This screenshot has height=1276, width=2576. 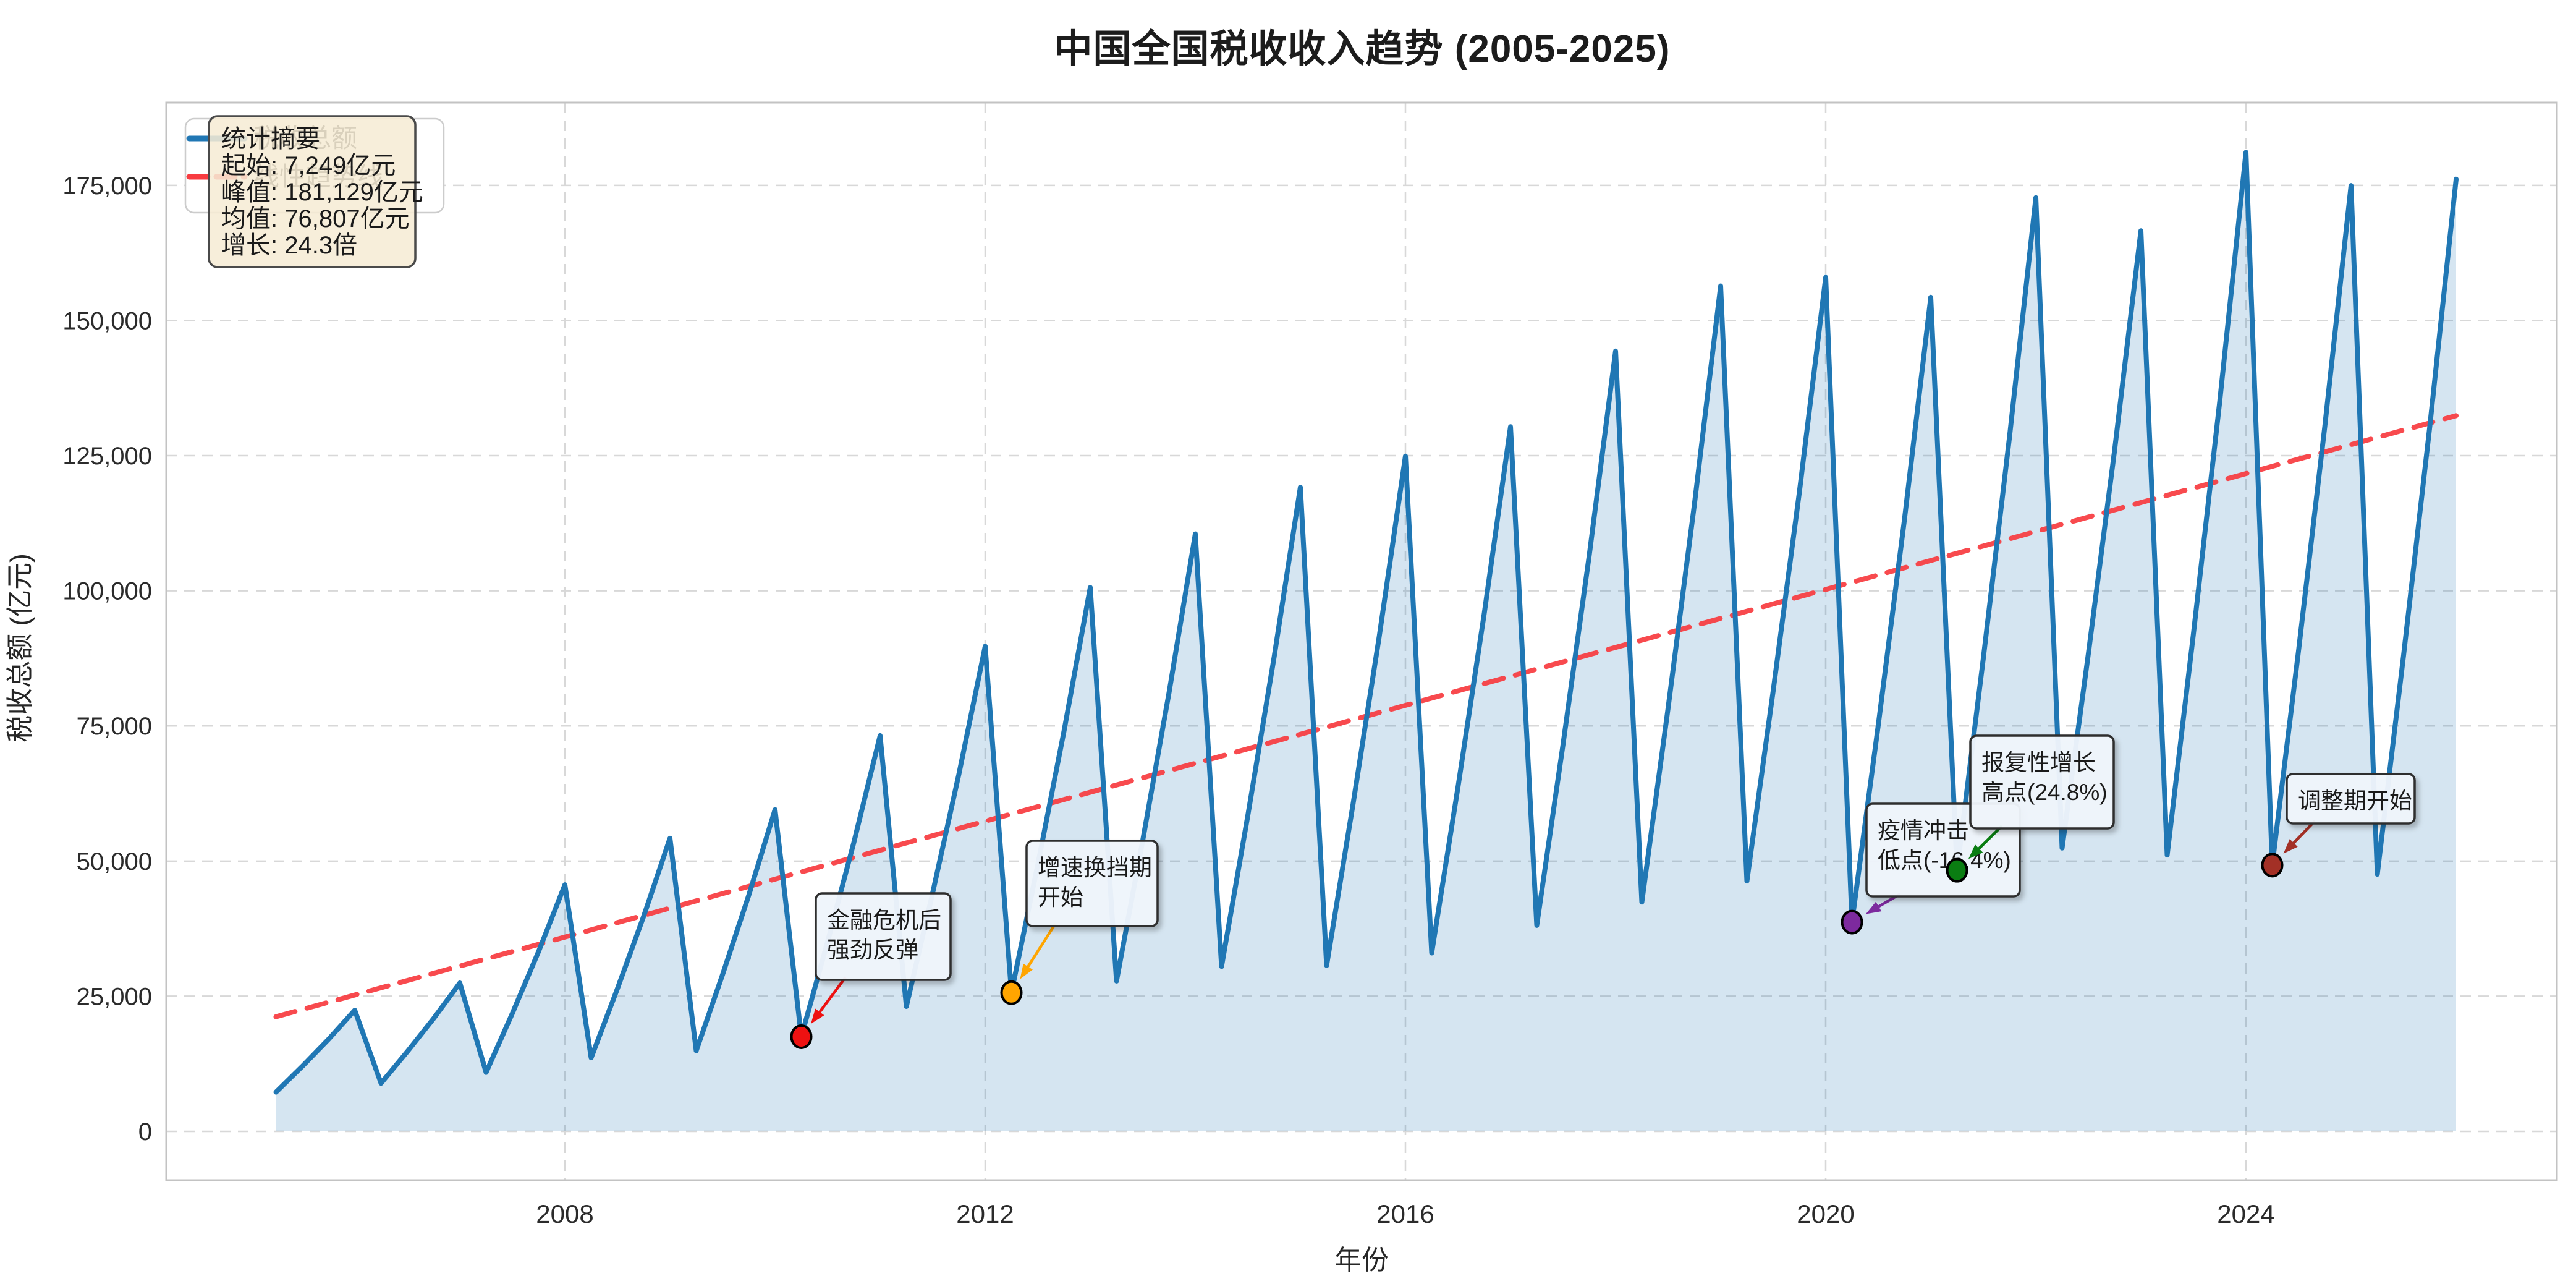 What do you see at coordinates (289, 245) in the screenshot?
I see `stats-line: 增长: 24.3倍` at bounding box center [289, 245].